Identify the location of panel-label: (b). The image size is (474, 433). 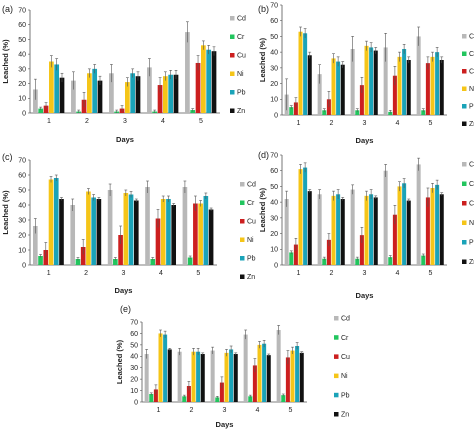
(263, 9).